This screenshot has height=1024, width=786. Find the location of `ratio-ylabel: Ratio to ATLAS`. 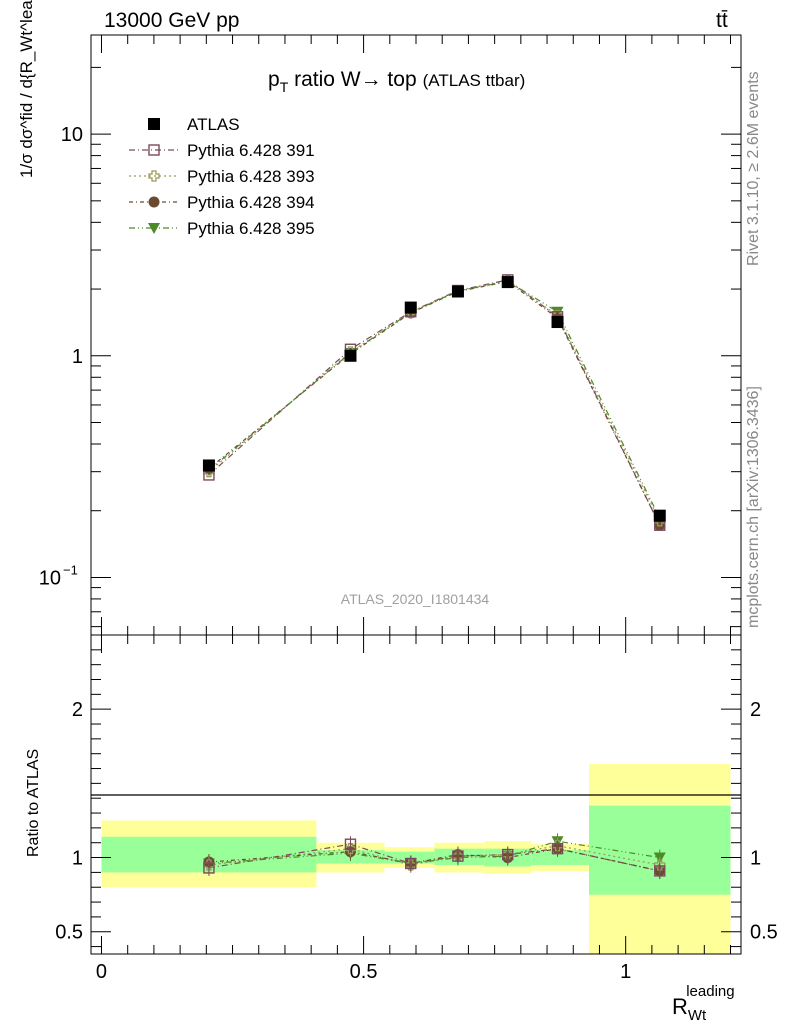

ratio-ylabel: Ratio to ATLAS is located at coordinates (33, 803).